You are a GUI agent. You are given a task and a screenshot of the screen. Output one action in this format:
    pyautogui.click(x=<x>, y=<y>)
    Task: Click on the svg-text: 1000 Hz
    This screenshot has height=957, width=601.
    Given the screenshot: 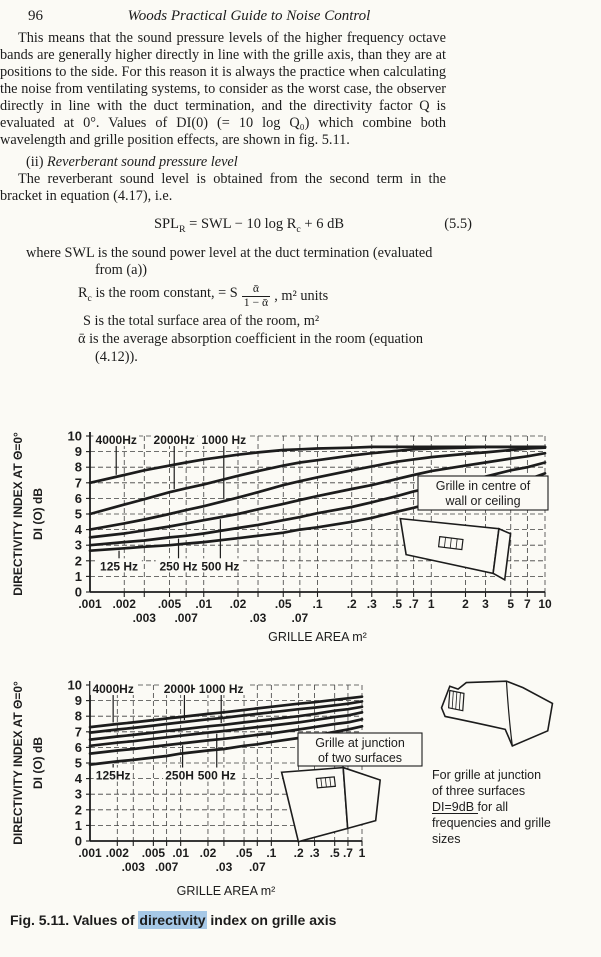 What is the action you would take?
    pyautogui.click(x=221, y=689)
    